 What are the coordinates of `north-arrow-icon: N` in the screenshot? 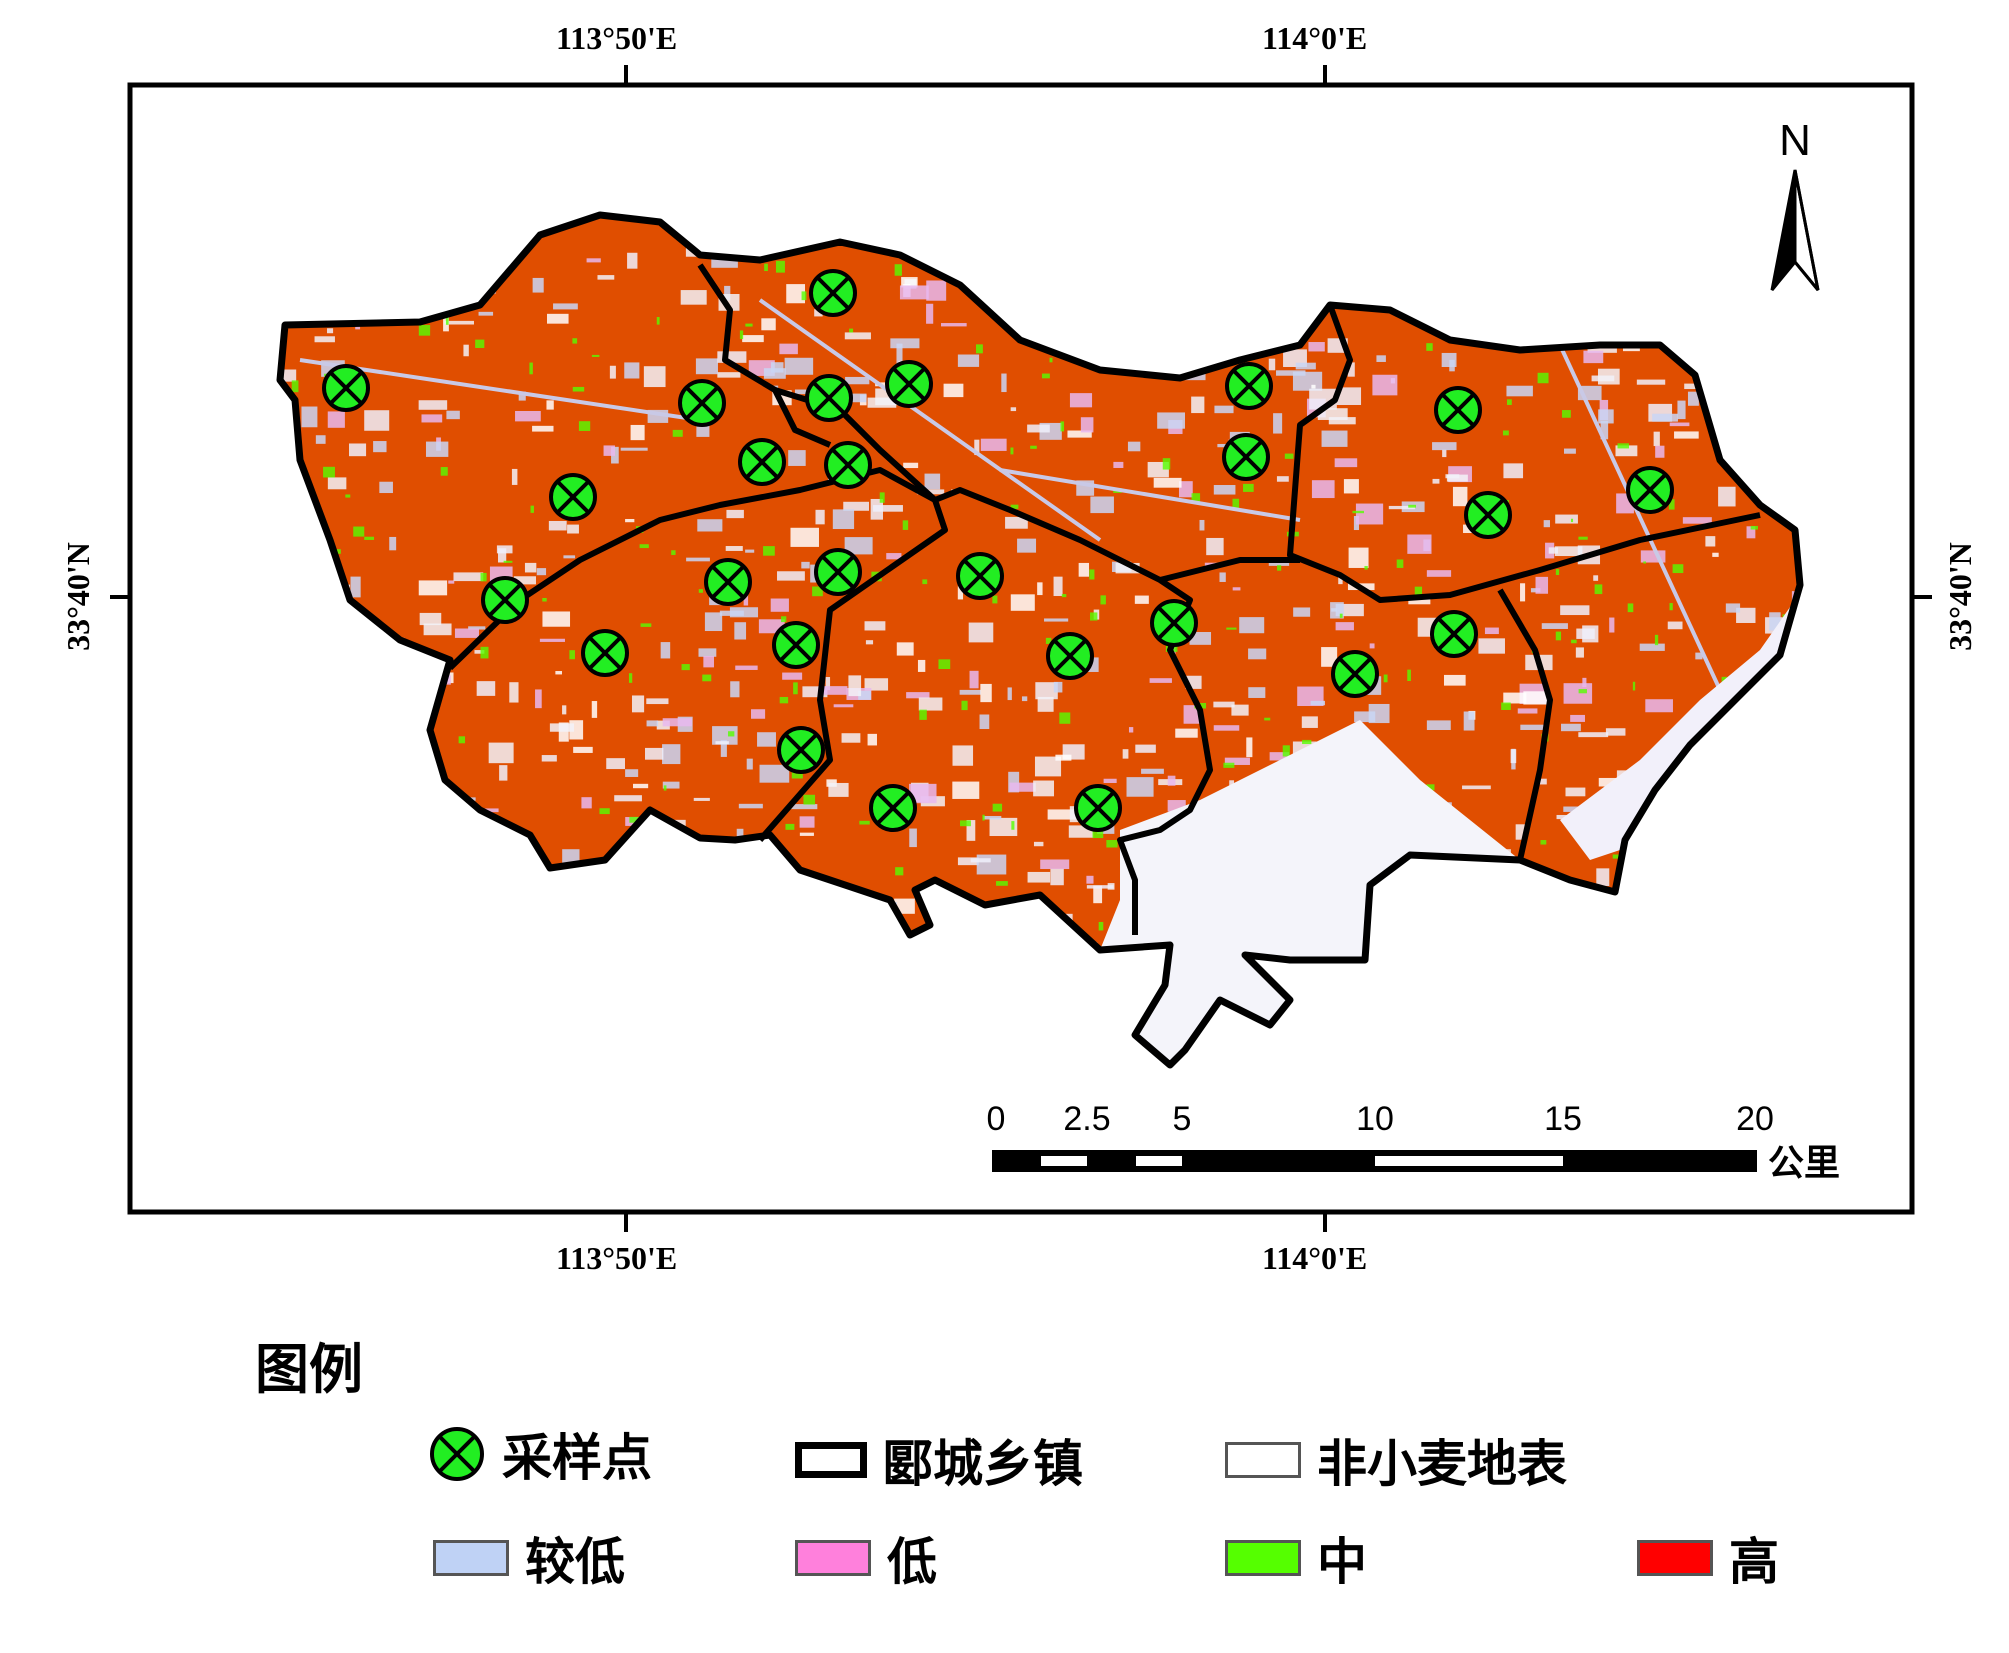 It's located at (1795, 203).